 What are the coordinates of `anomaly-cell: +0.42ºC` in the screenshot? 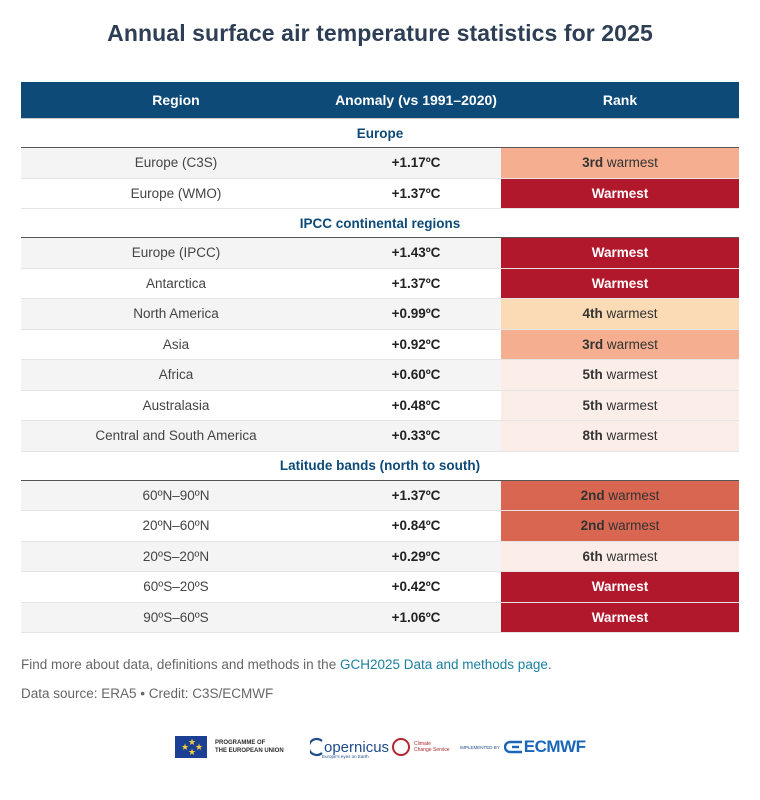 It's located at (416, 587).